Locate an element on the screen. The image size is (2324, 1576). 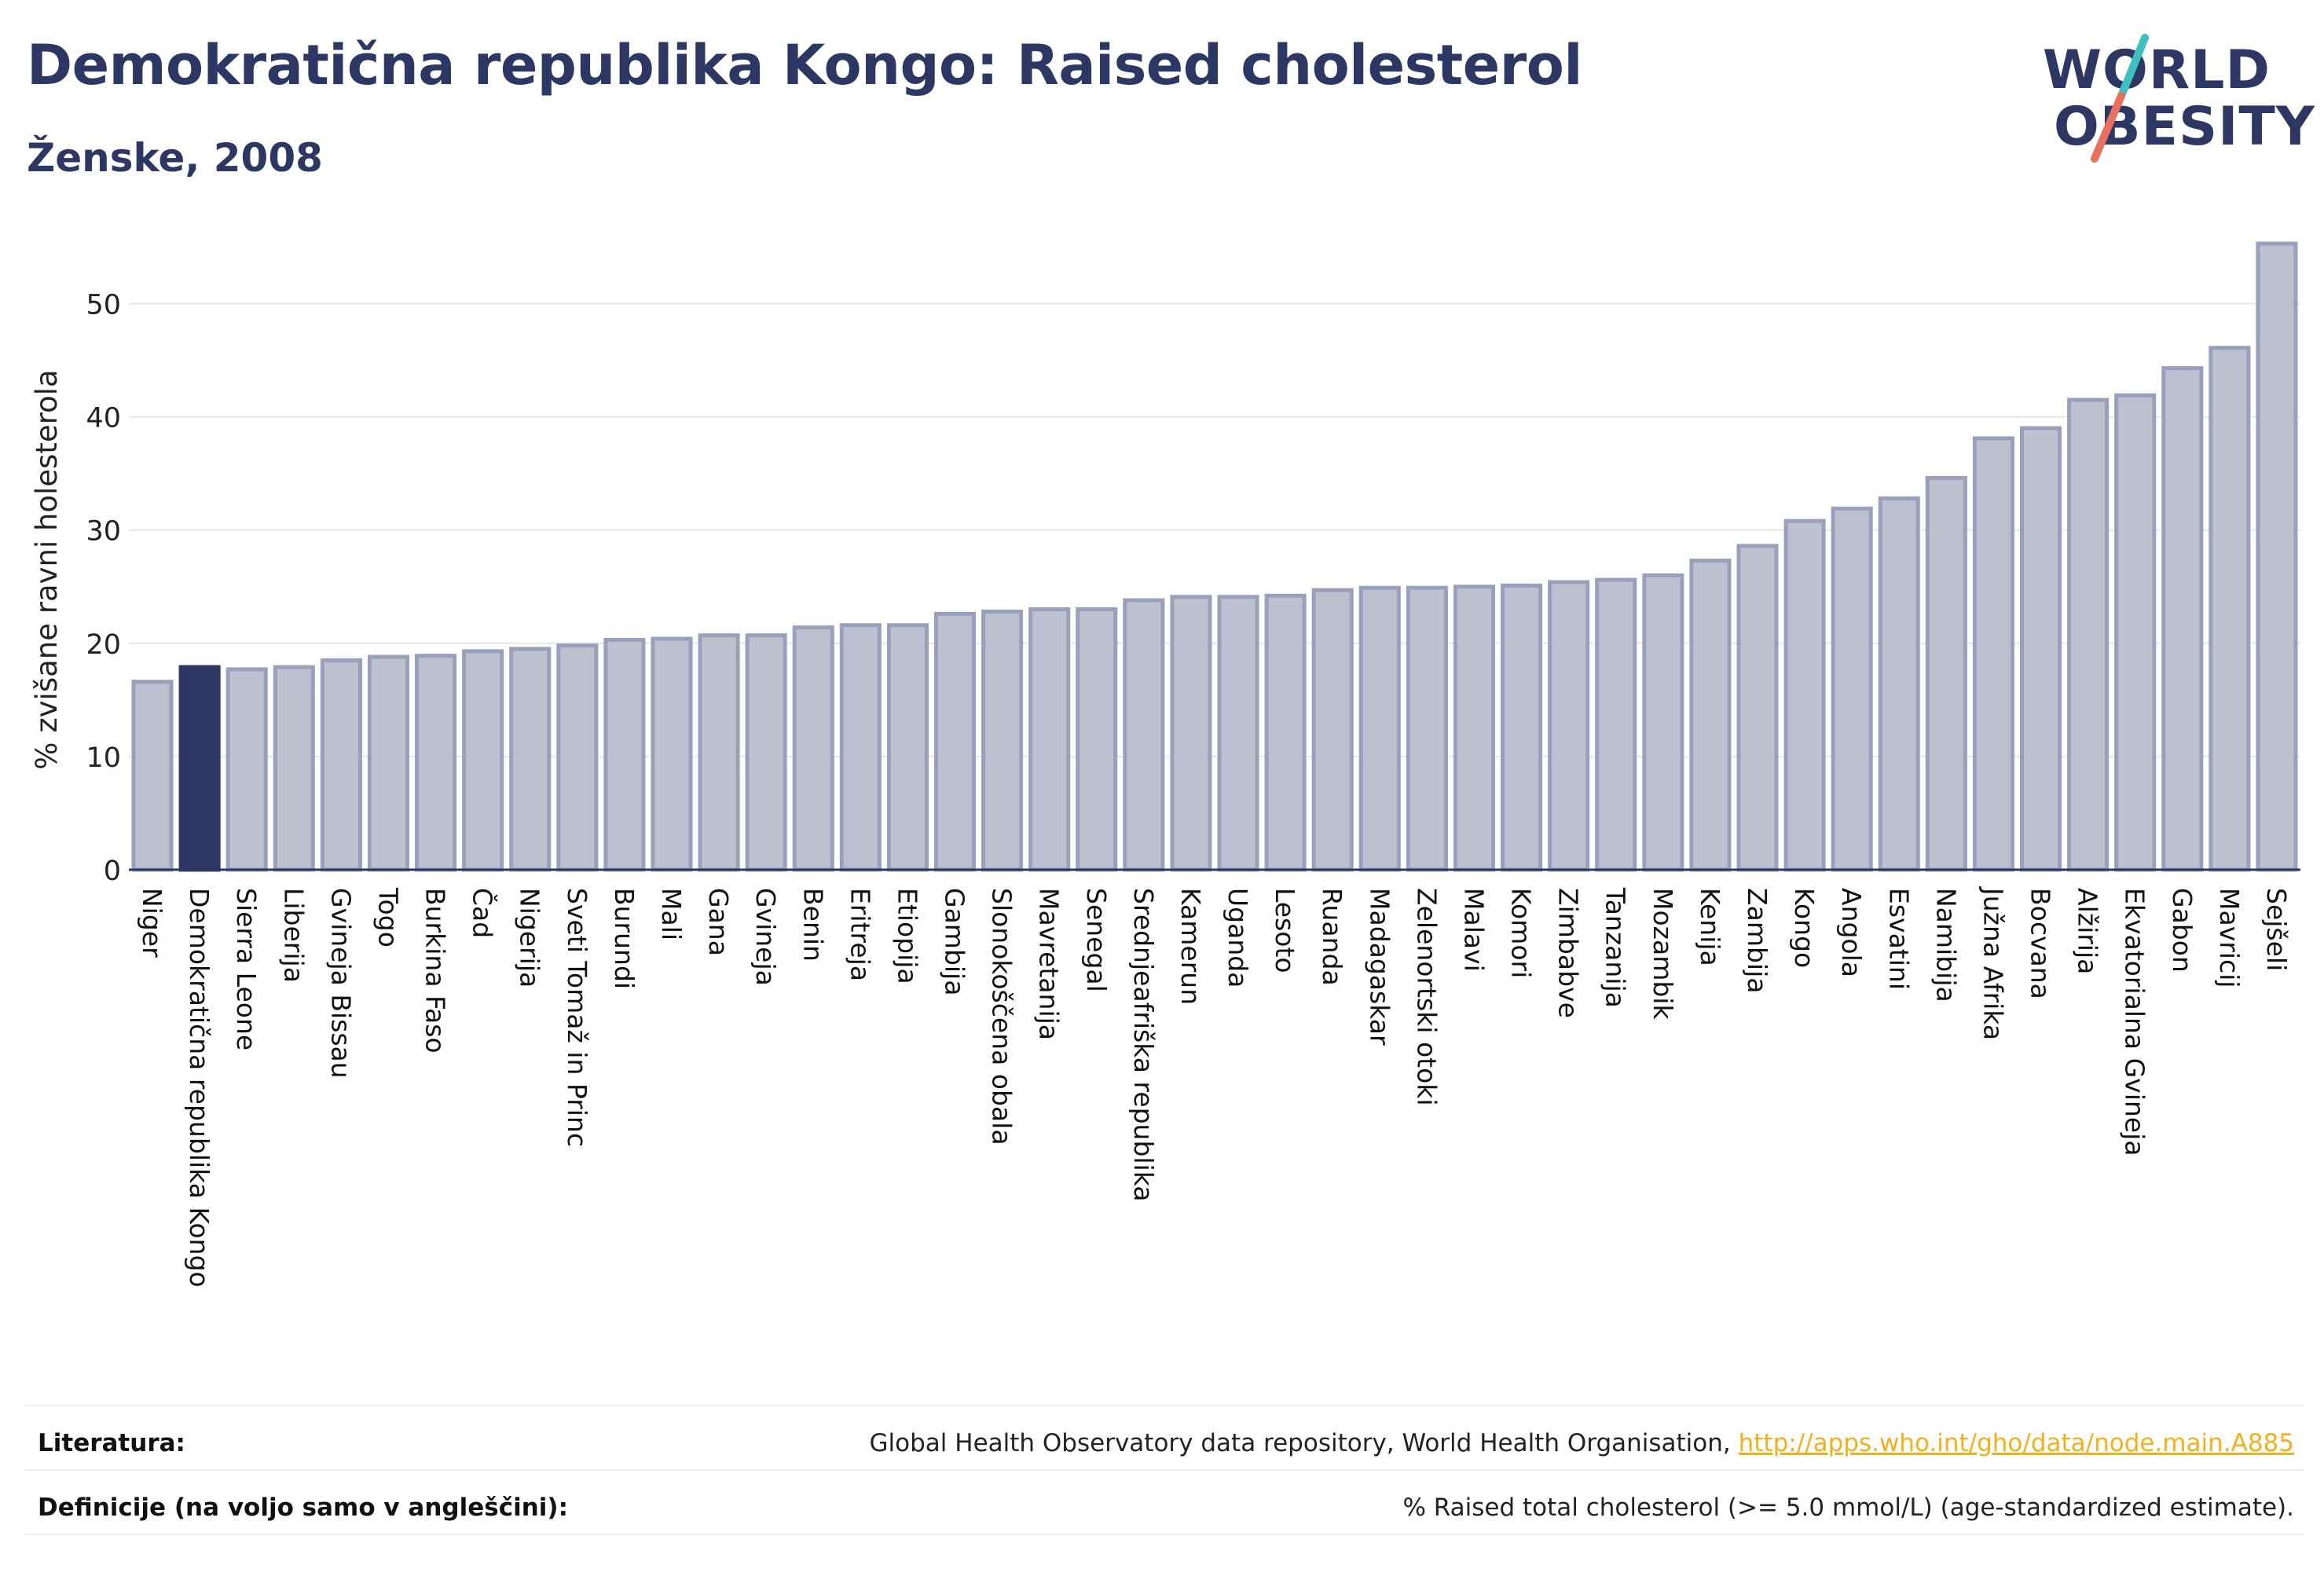
x-tick-label: Liberija is located at coordinates (293, 935).